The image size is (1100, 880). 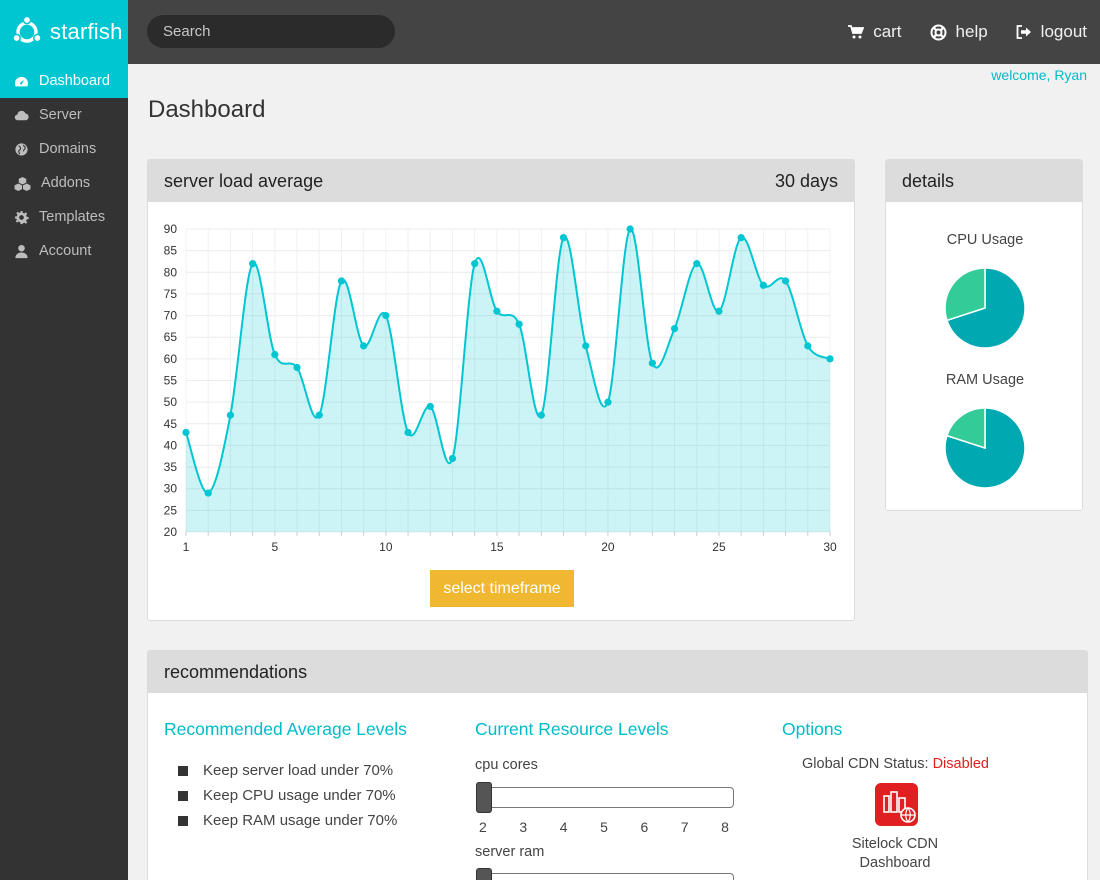 I want to click on sidebar-item-label: Addons, so click(x=66, y=183).